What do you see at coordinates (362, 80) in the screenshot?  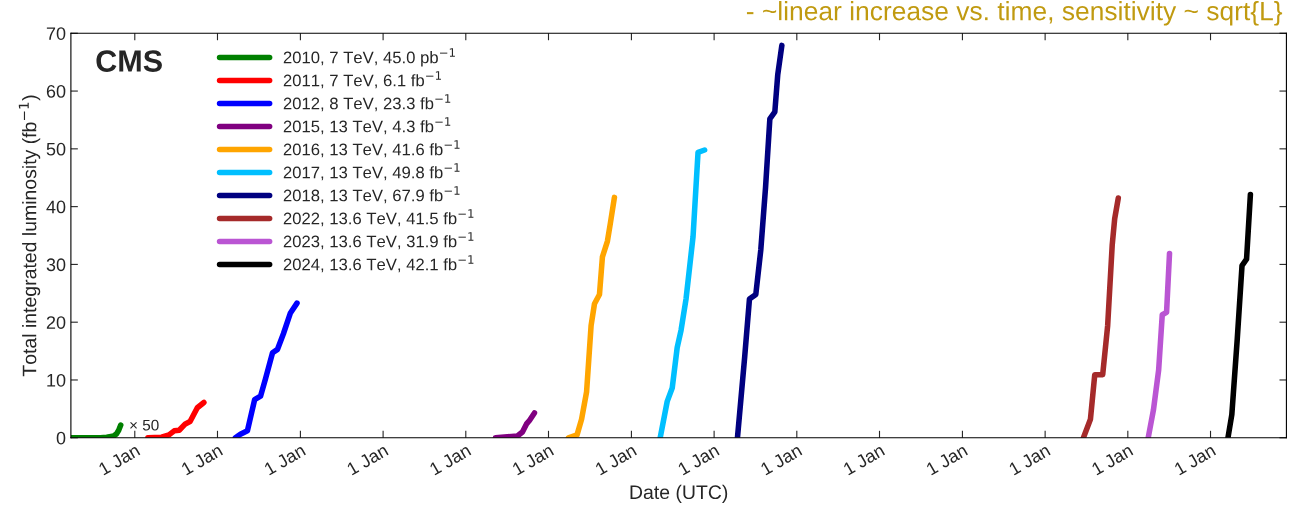 I see `legend-label: 2011, 7 TeV, 6.1 fb$^{−1}$` at bounding box center [362, 80].